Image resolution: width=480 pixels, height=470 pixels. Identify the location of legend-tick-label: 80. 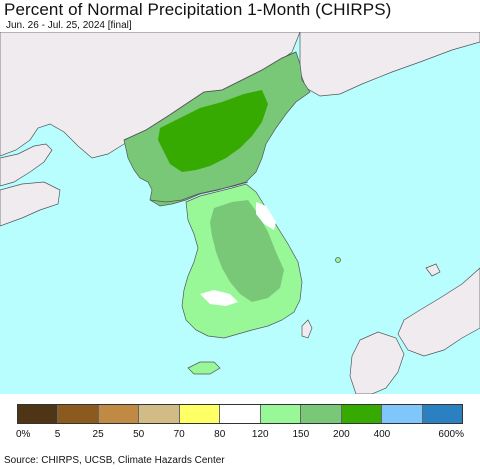
(220, 434).